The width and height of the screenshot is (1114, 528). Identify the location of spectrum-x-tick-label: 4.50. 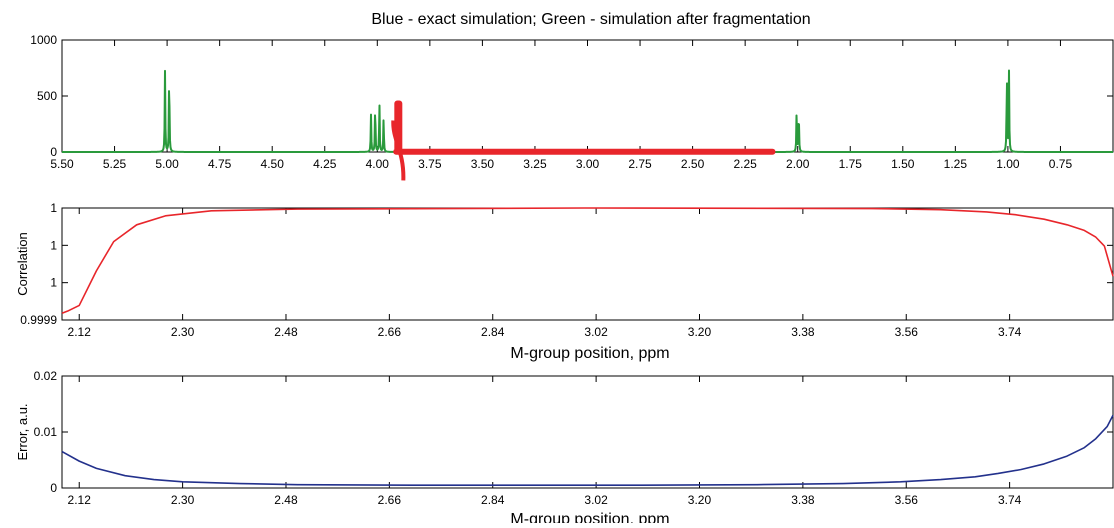
(273, 164).